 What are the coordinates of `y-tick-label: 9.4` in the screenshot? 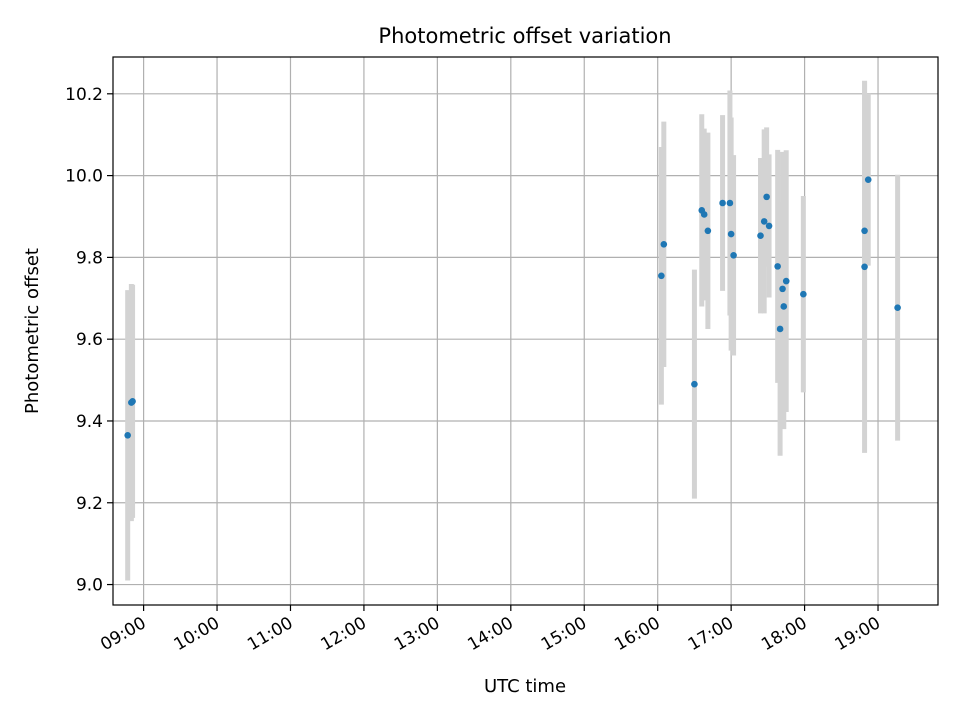 It's located at (89, 422).